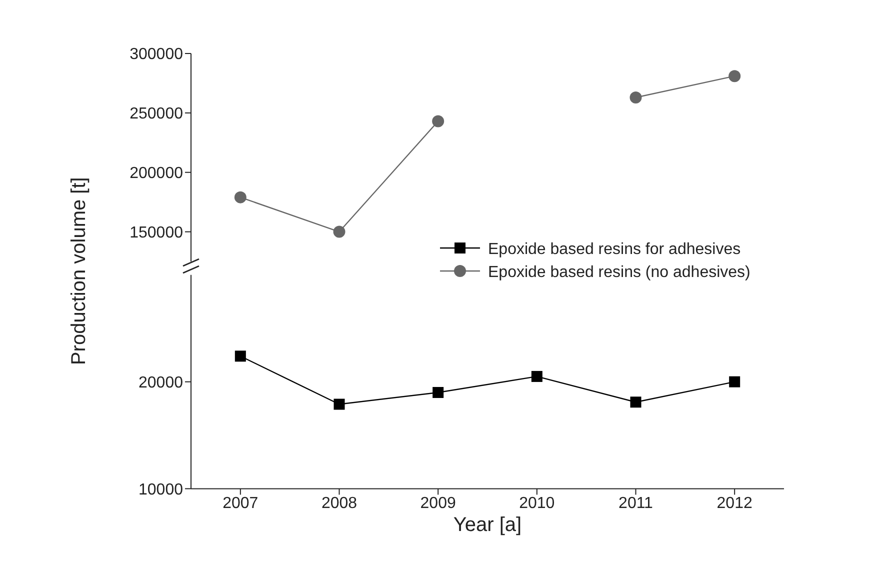  Describe the element at coordinates (161, 489) in the screenshot. I see `y-tick-label: 10000` at that location.